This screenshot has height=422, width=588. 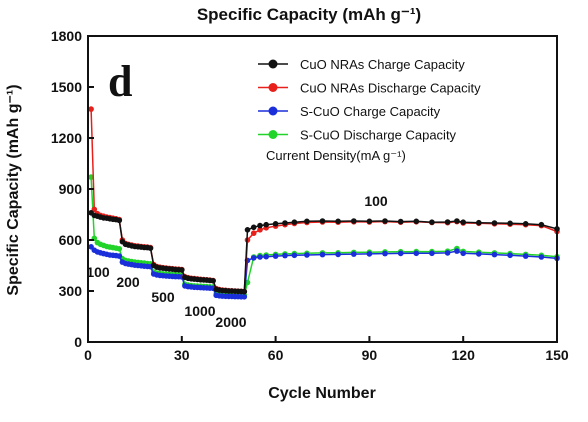 I want to click on legend-entry: S-CuO Charge Capacity, so click(x=370, y=111).